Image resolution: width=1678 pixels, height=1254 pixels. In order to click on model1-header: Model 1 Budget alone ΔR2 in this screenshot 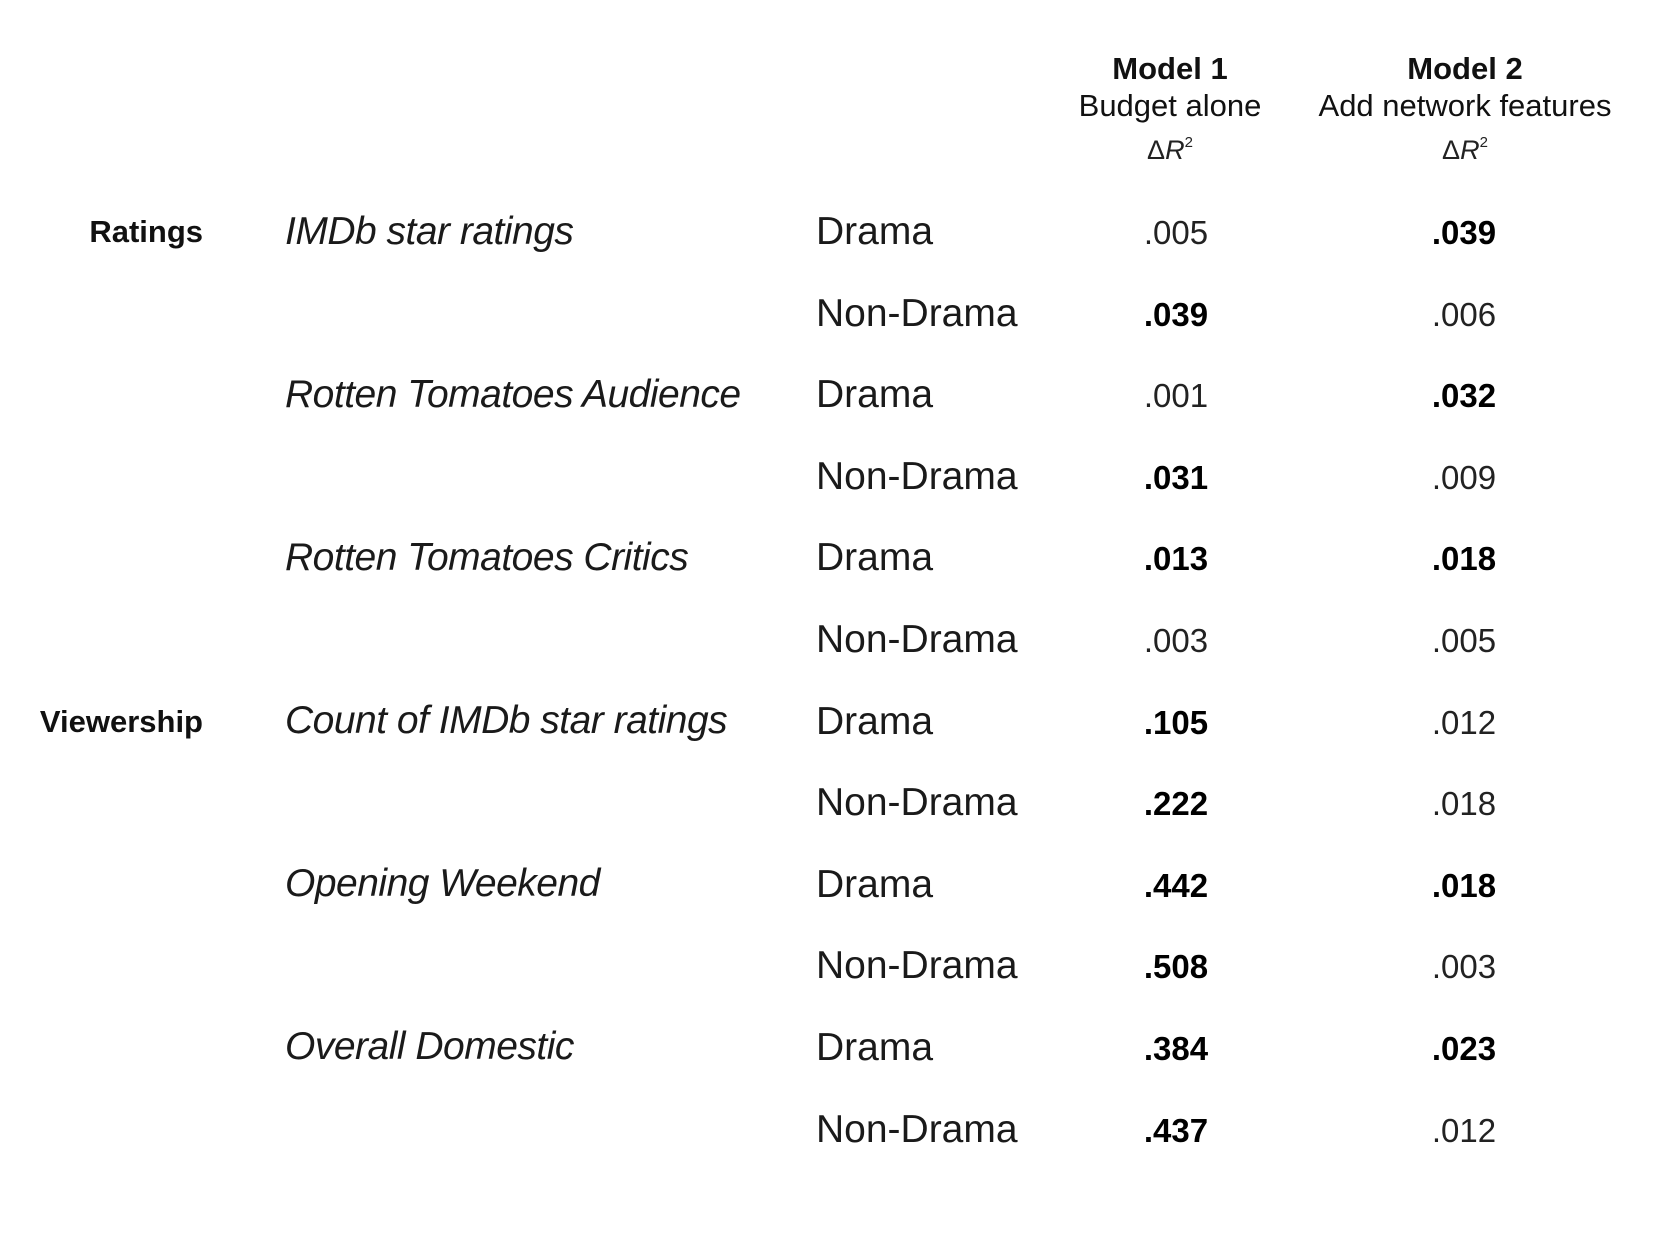, I will do `click(1170, 109)`.